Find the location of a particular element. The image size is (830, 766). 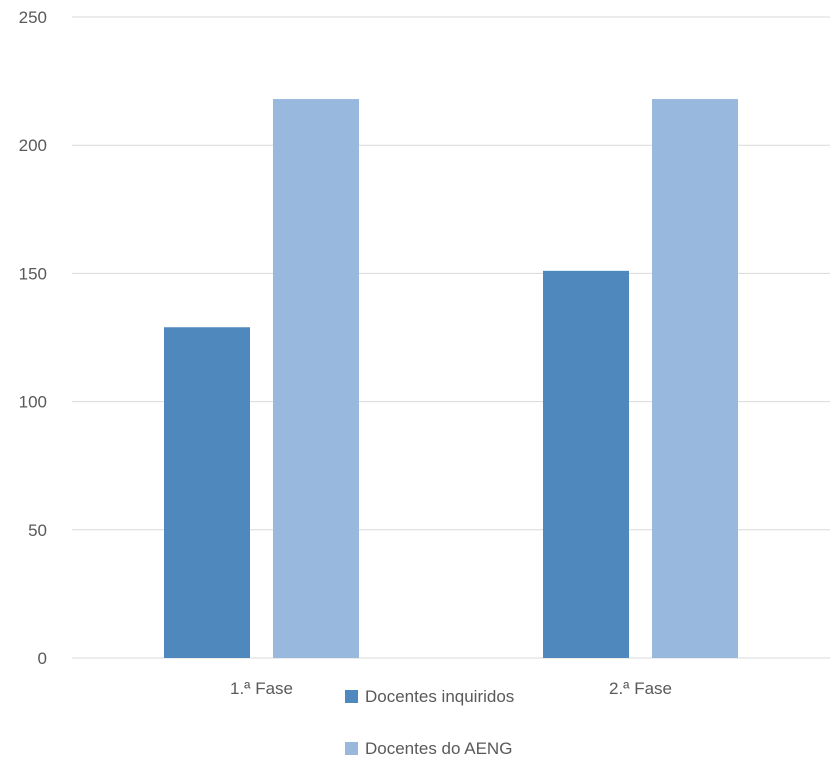

y-tick-label: 150 is located at coordinates (33, 273).